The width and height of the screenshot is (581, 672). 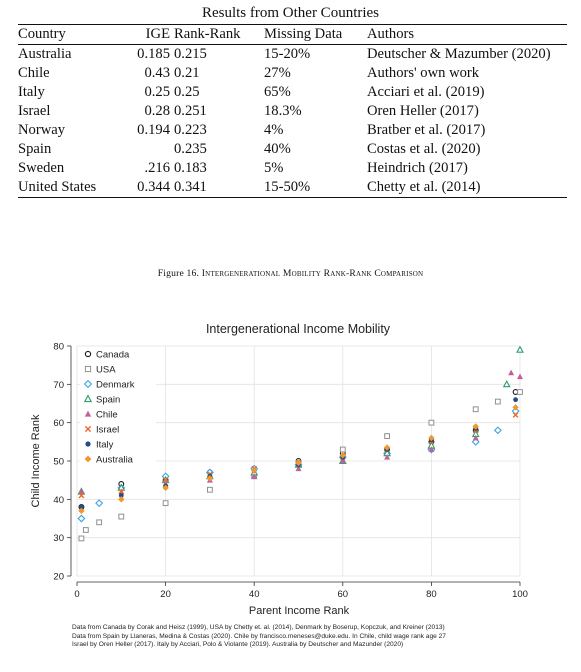 What do you see at coordinates (105, 445) in the screenshot?
I see `legend-label-italy: Italy` at bounding box center [105, 445].